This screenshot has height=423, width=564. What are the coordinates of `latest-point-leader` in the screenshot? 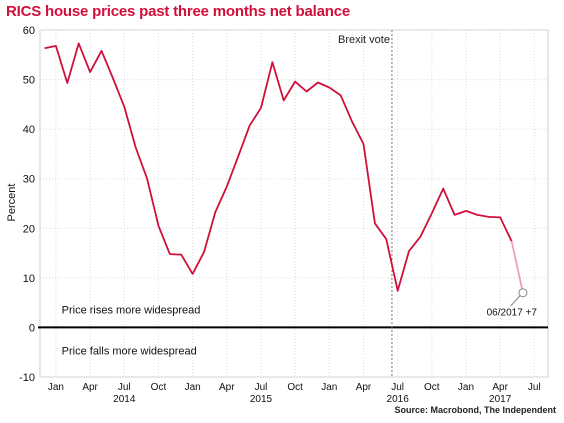 It's located at (515, 301).